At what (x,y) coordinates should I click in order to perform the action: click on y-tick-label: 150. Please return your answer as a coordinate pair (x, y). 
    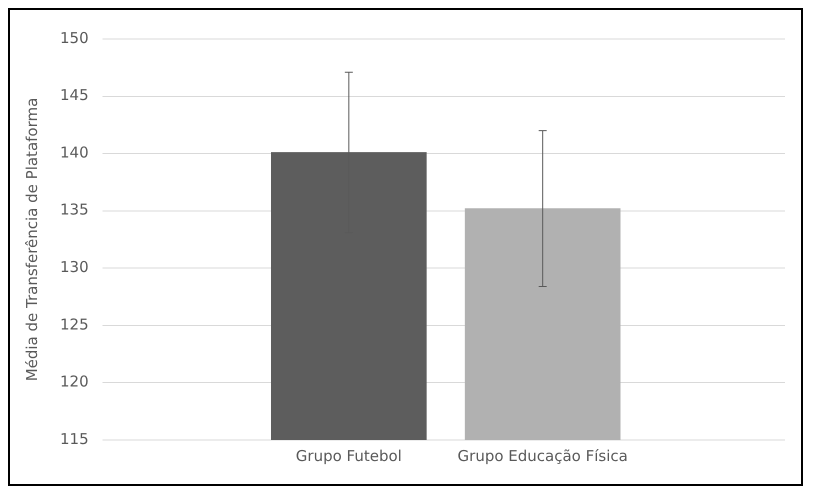
    Looking at the image, I should click on (74, 37).